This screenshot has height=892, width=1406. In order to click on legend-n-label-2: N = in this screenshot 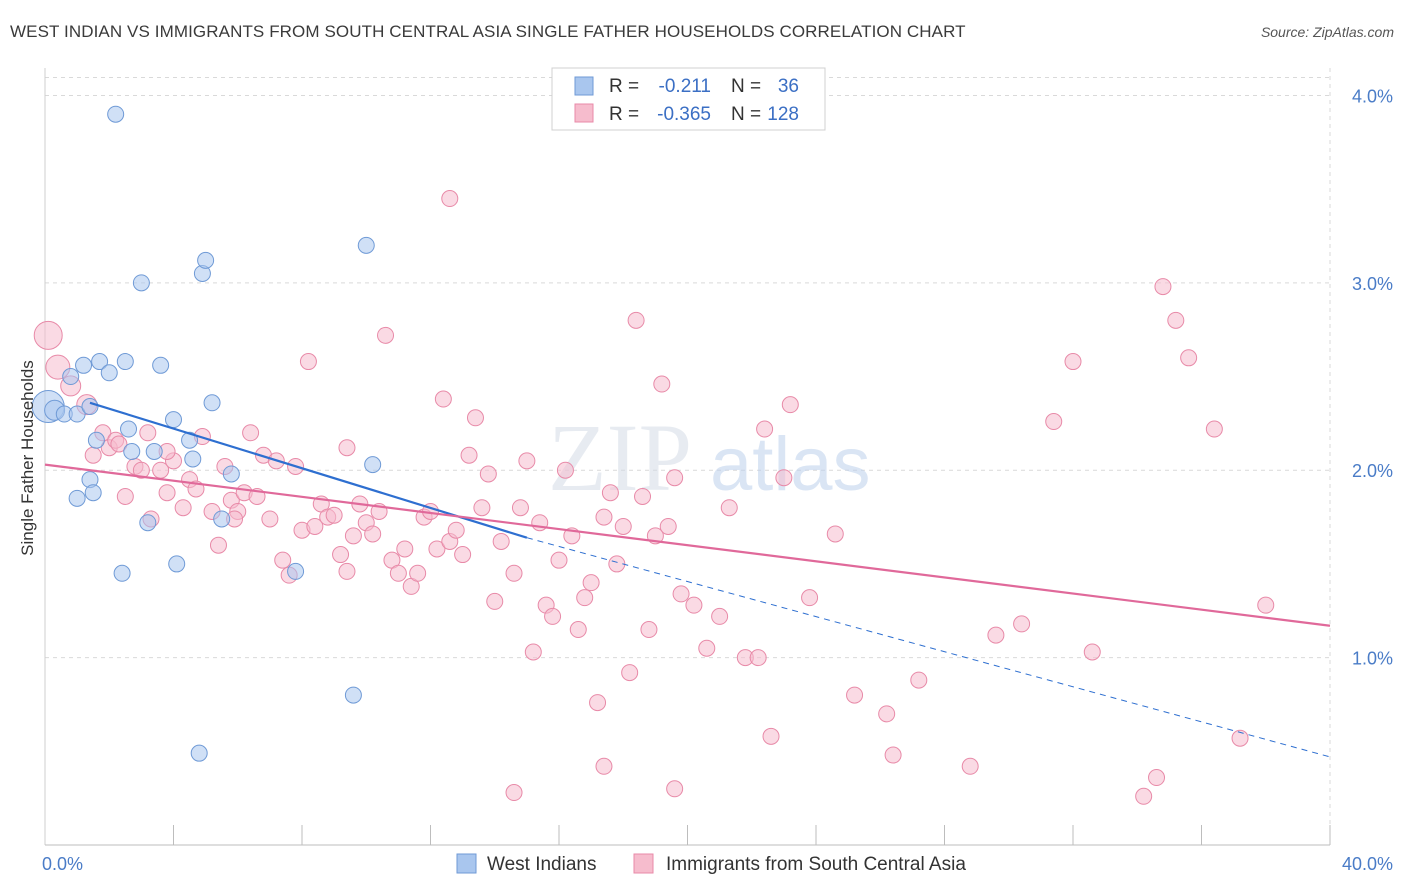, I will do `click(746, 114)`.